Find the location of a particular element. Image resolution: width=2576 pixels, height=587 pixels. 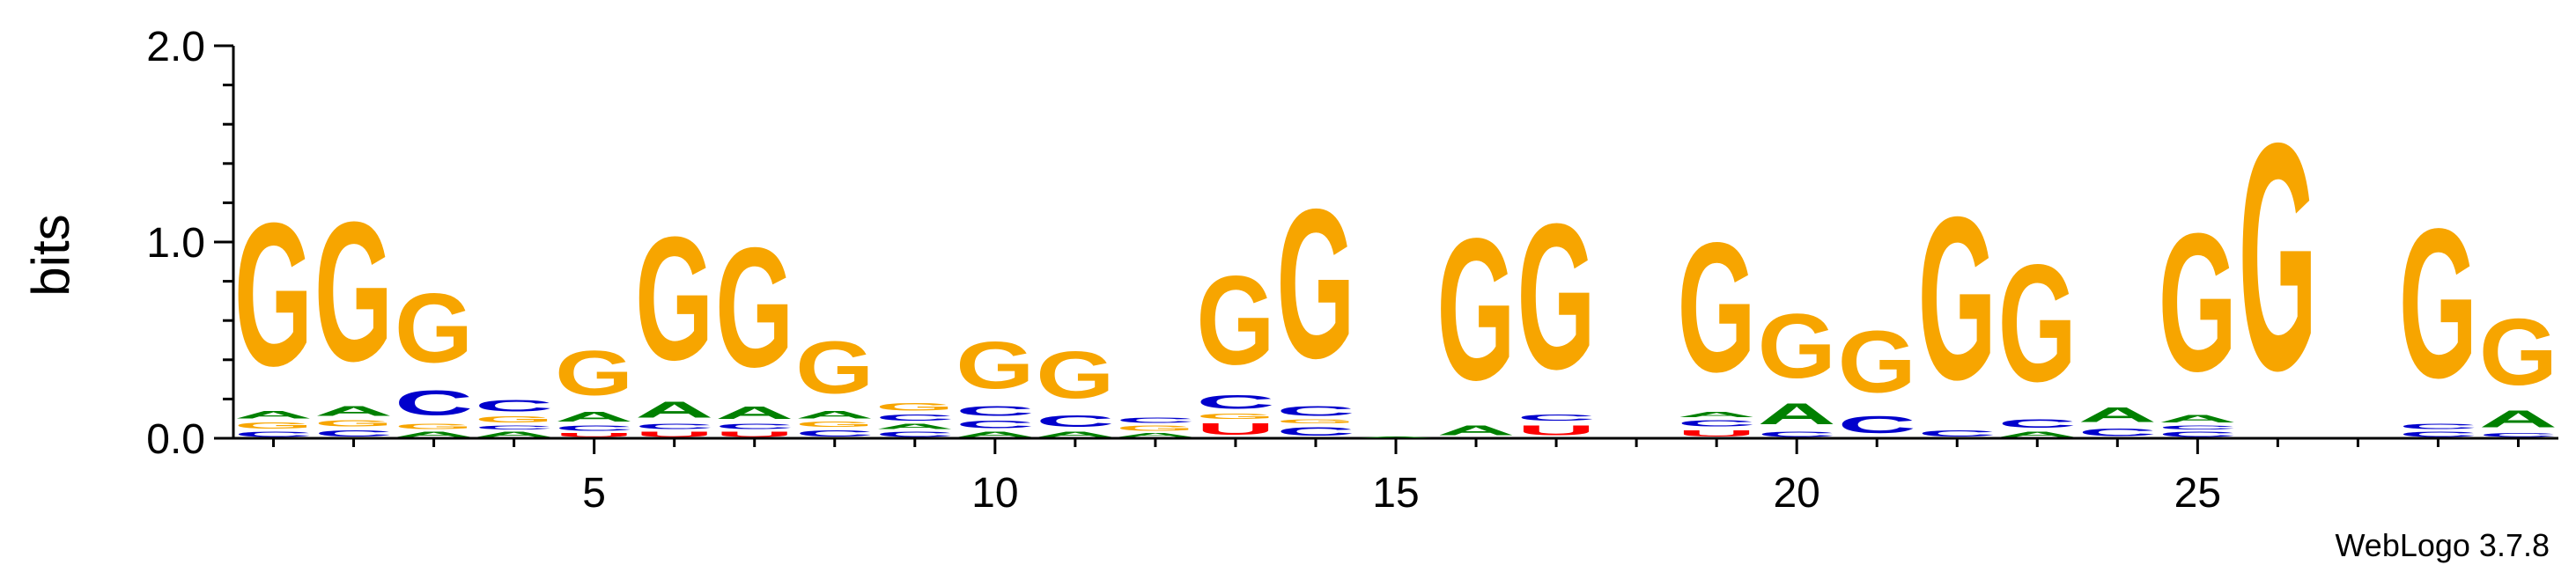

y-tick-label: 1.0 is located at coordinates (175, 243).